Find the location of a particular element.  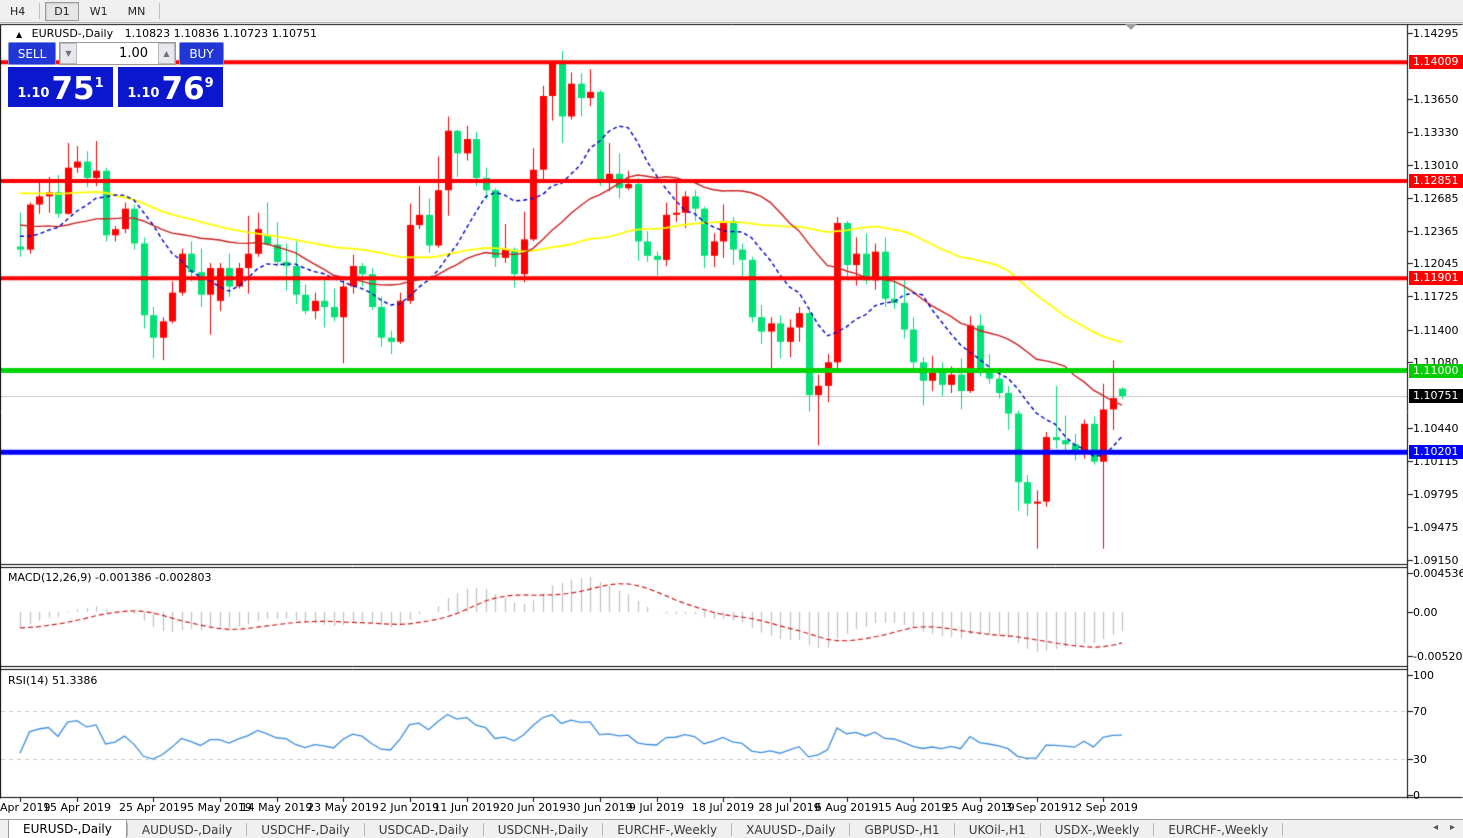

price-tick-label: 1.12045 is located at coordinates (1436, 264).